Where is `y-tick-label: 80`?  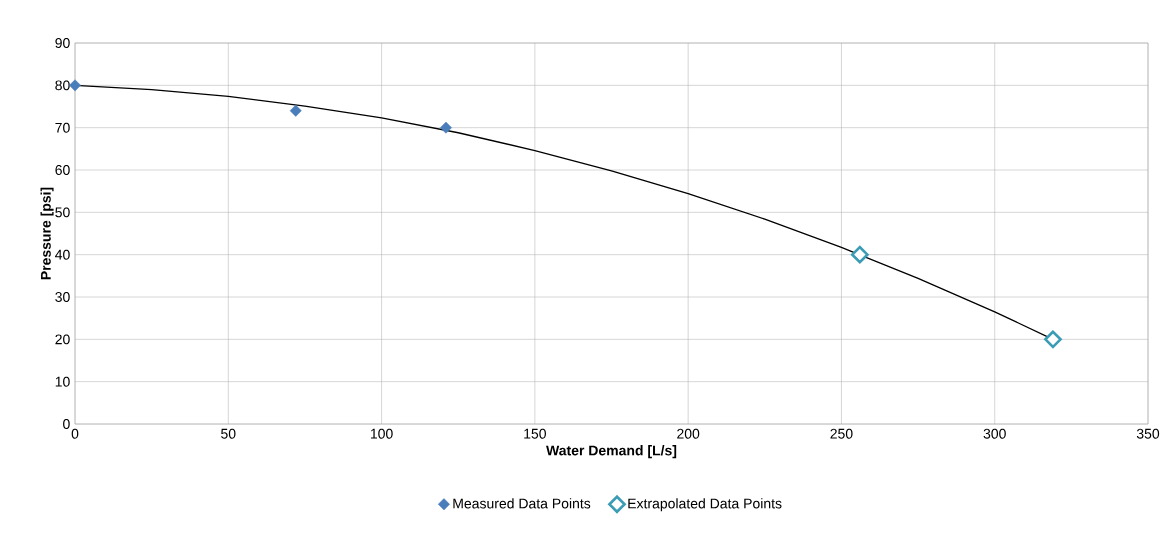 y-tick-label: 80 is located at coordinates (62, 85).